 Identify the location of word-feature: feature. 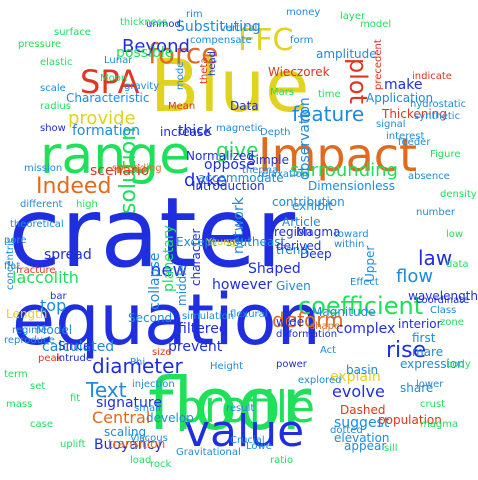
(328, 114).